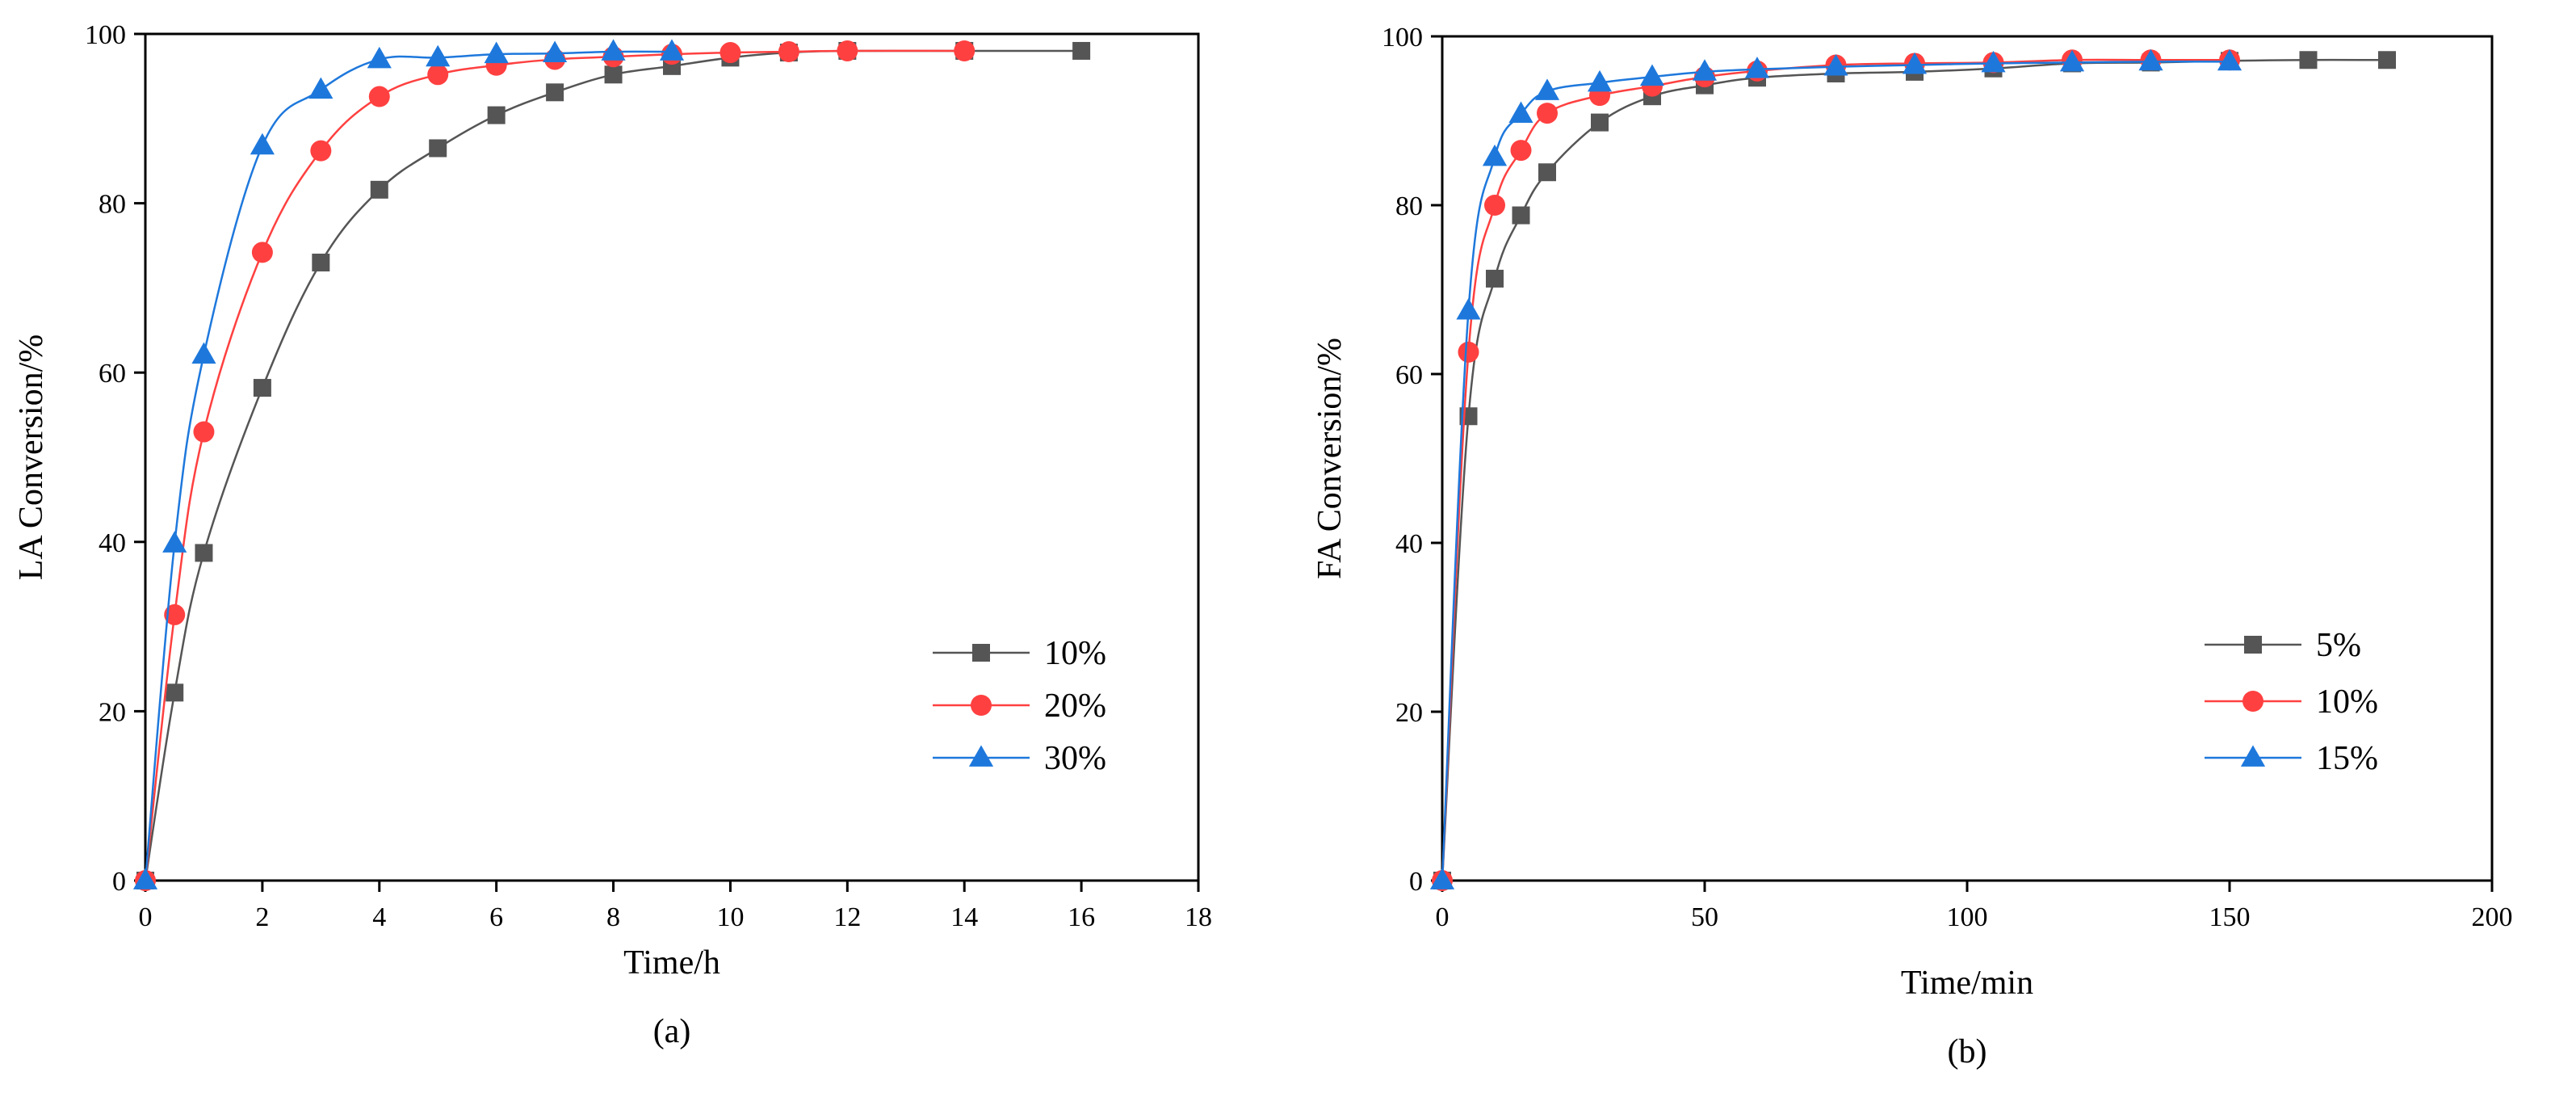  Describe the element at coordinates (2492, 917) in the screenshot. I see `x-tick-label: 200` at that location.